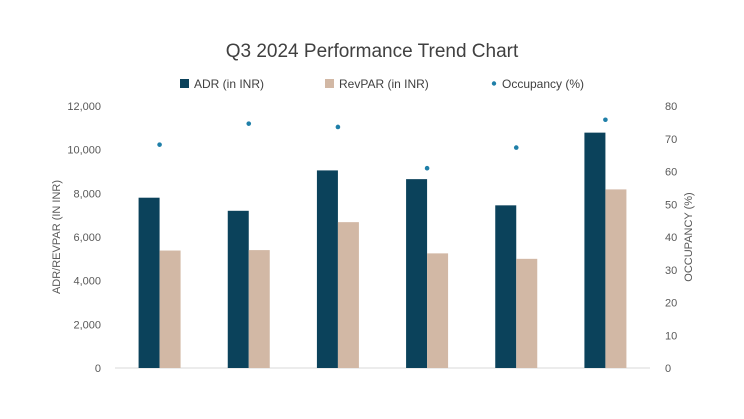 The width and height of the screenshot is (744, 419). I want to click on occupancy-points, so click(382, 144).